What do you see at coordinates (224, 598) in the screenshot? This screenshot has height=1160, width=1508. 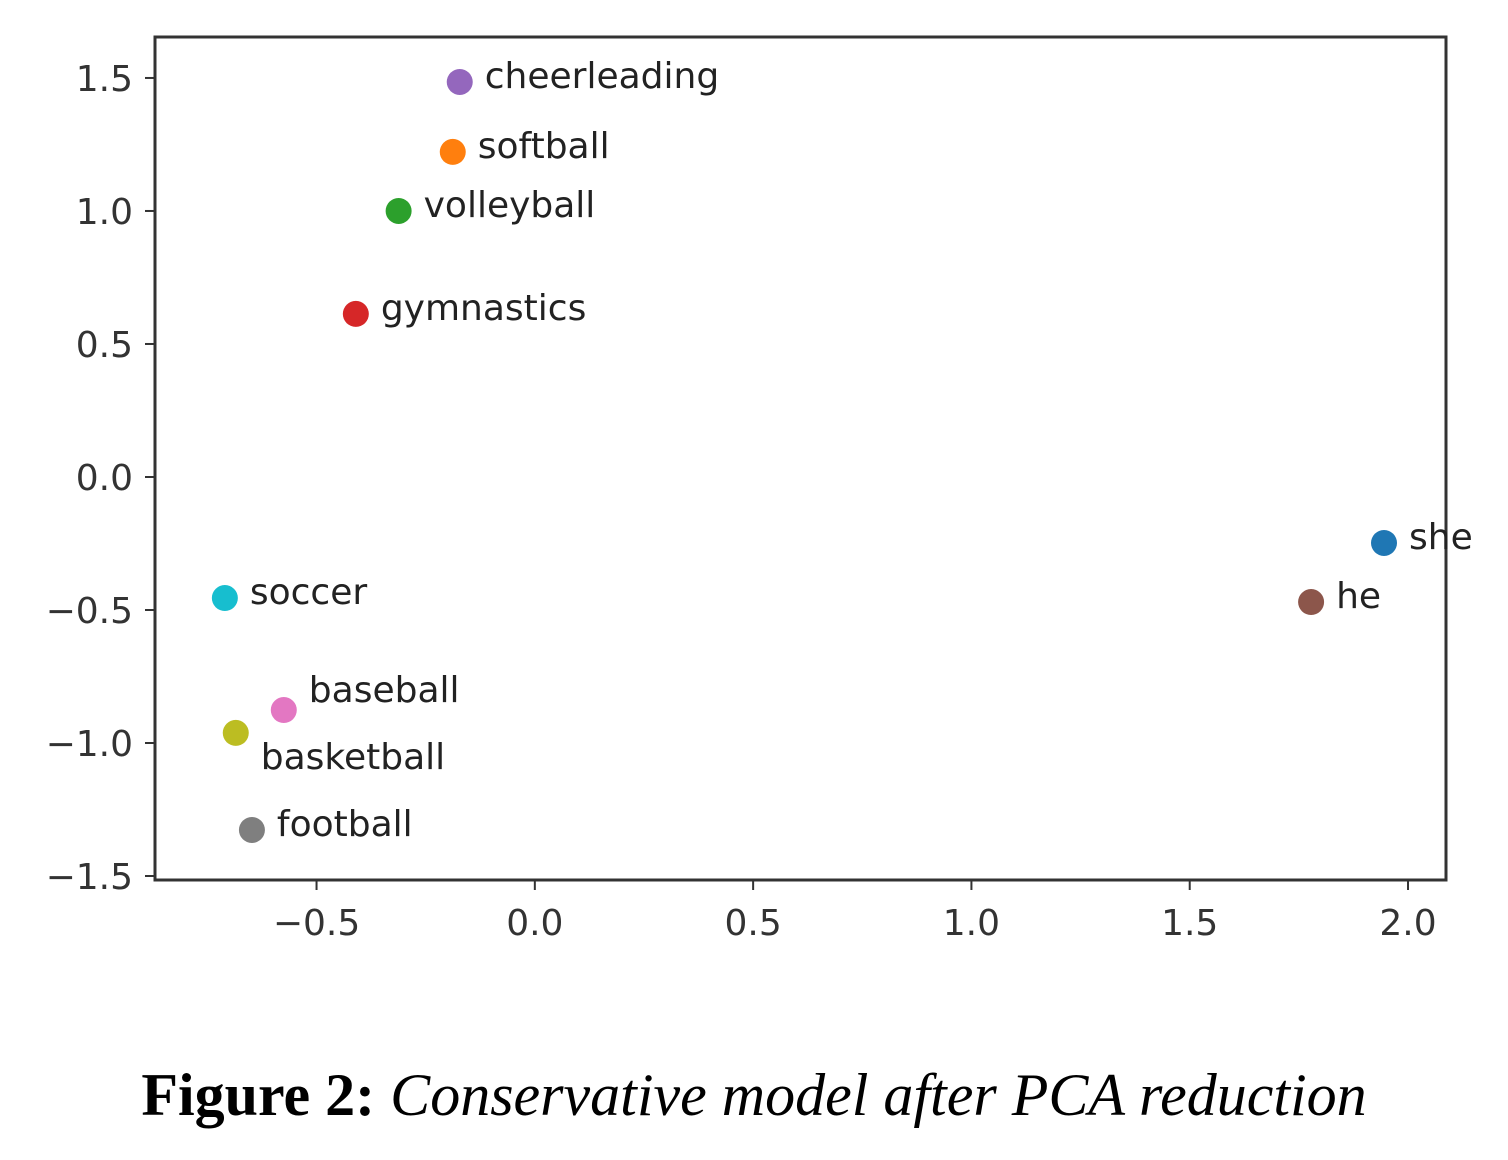 I see `point-soccer` at bounding box center [224, 598].